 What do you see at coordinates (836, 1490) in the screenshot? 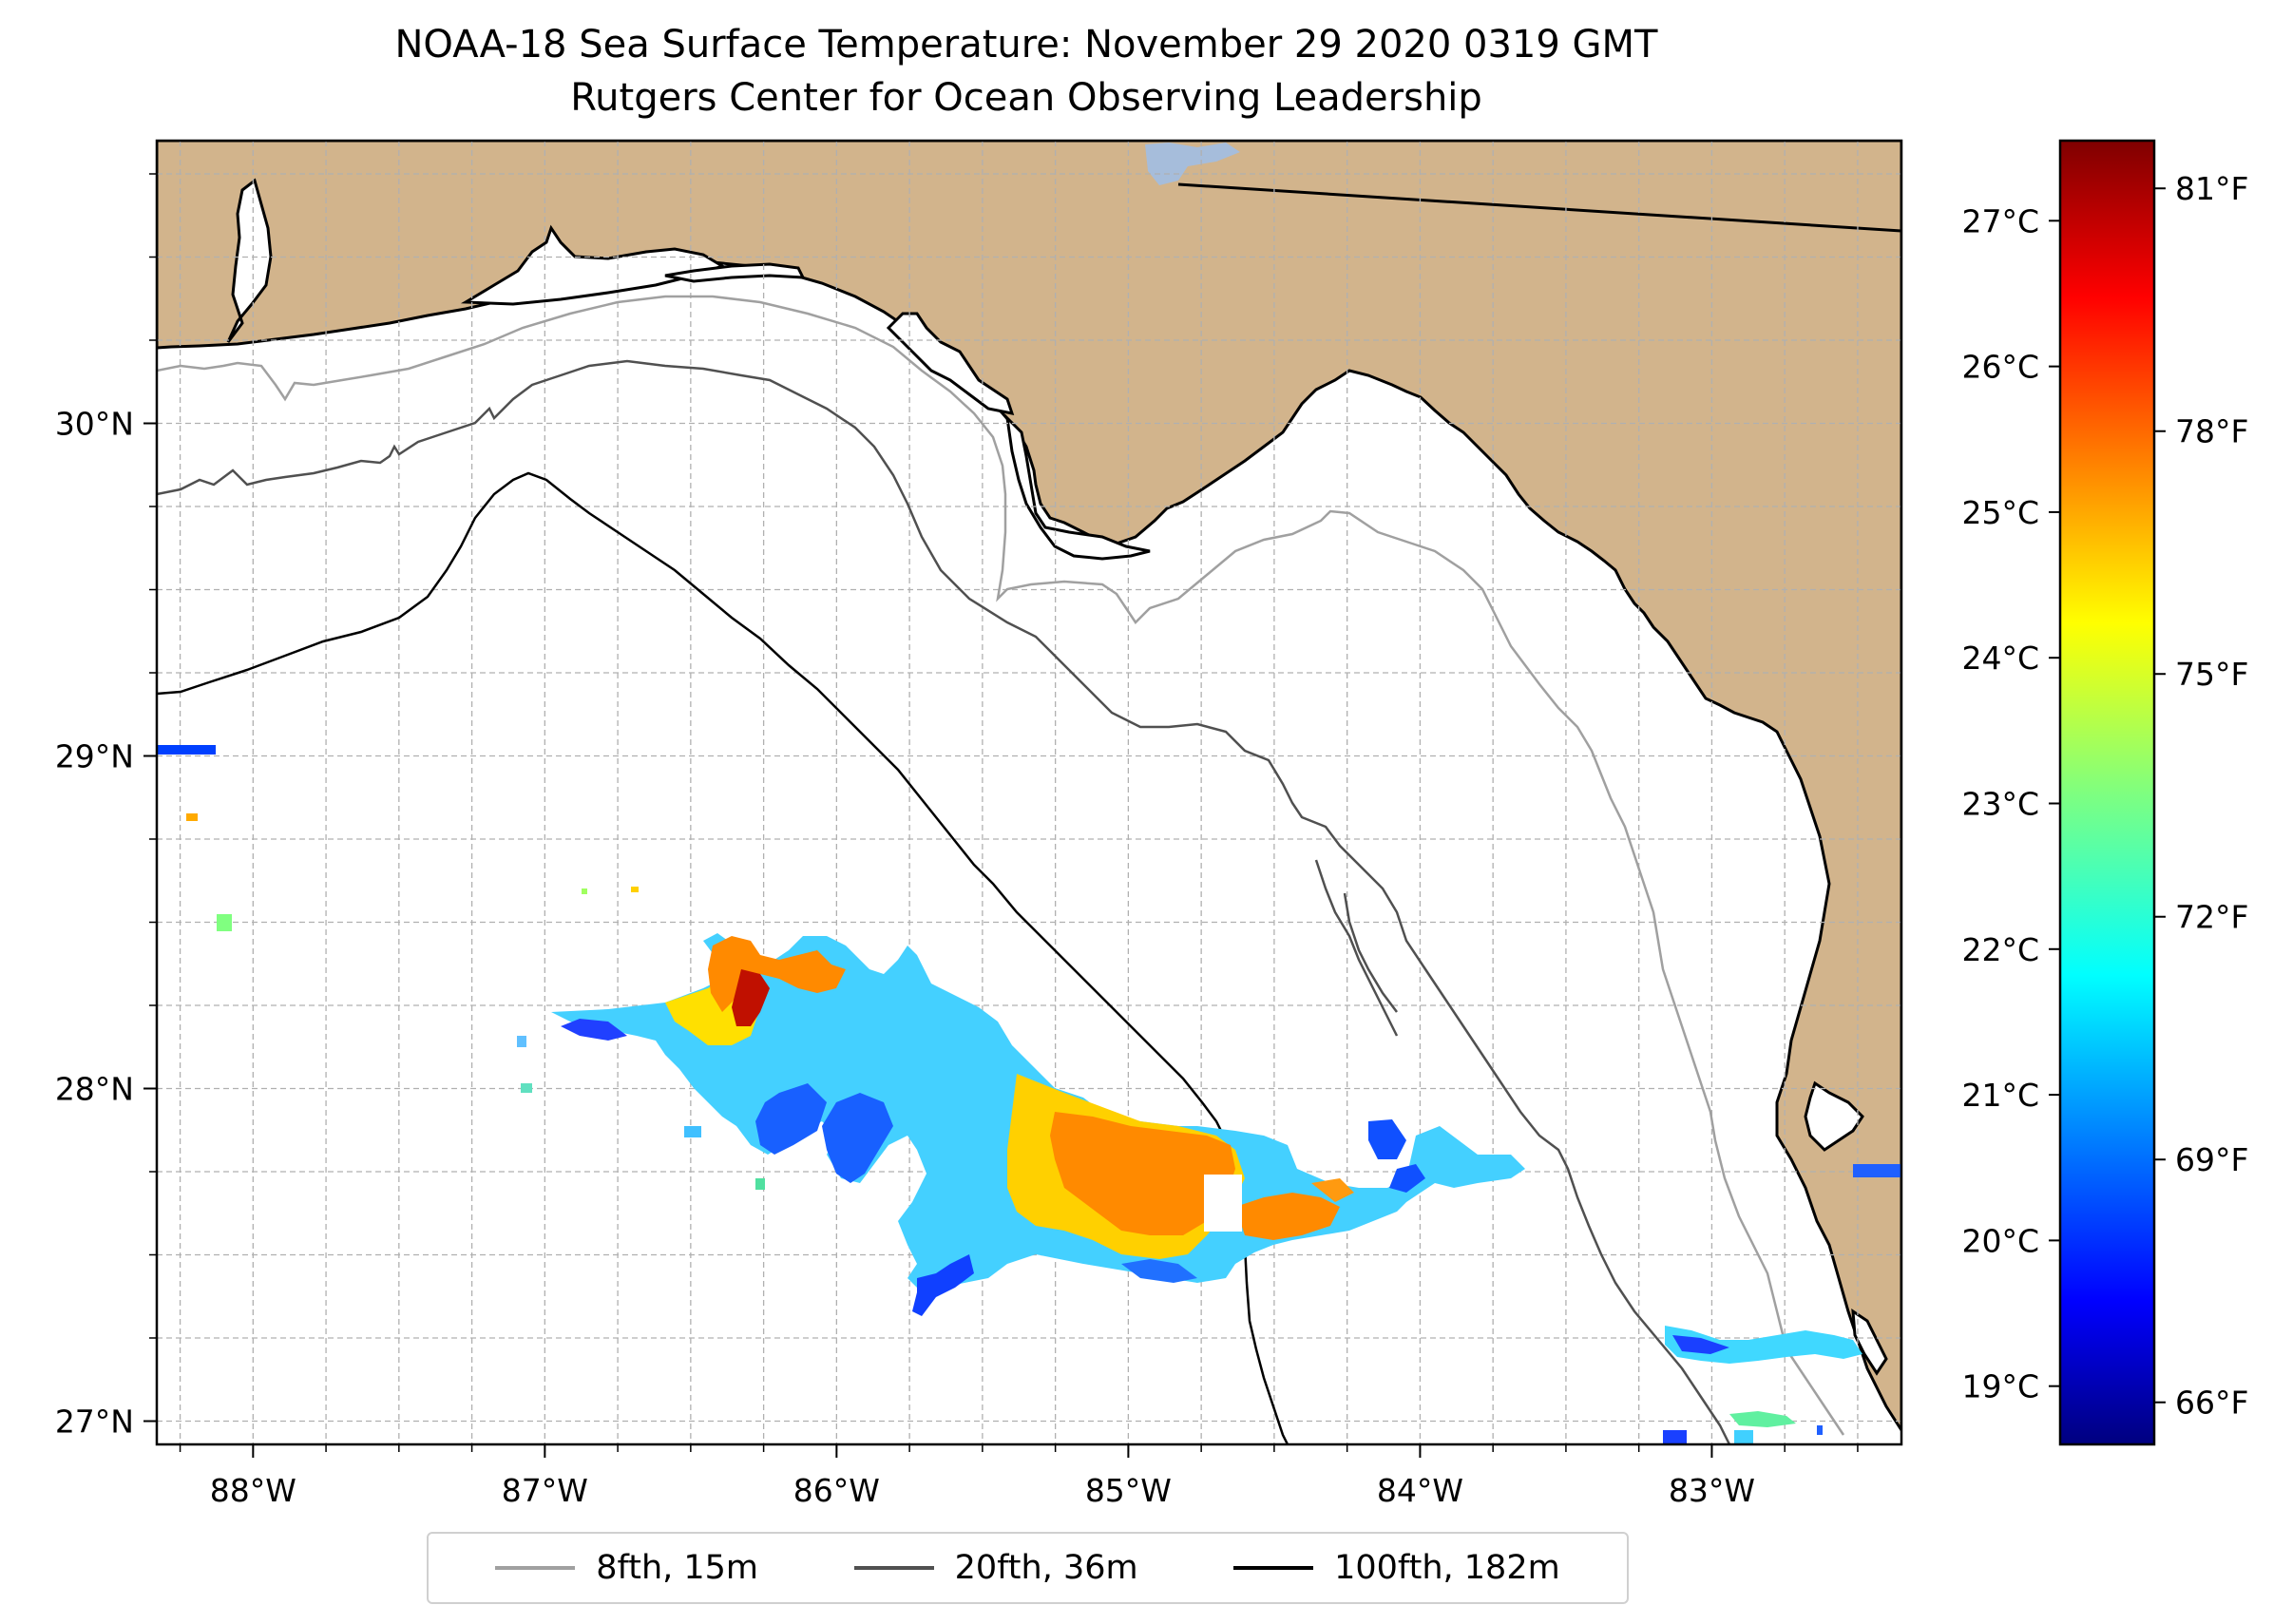
I see `lon-tick-label: 86°W` at bounding box center [836, 1490].